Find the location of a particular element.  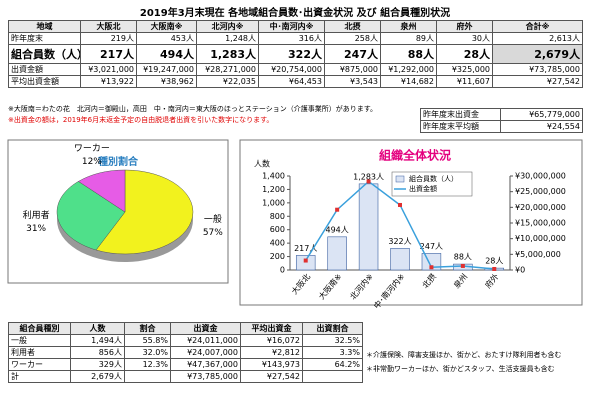

page-title: 2019年3月末現在 各地域組合員数･出資金状況 及び 組合員種別状況 is located at coordinates (295, 13).